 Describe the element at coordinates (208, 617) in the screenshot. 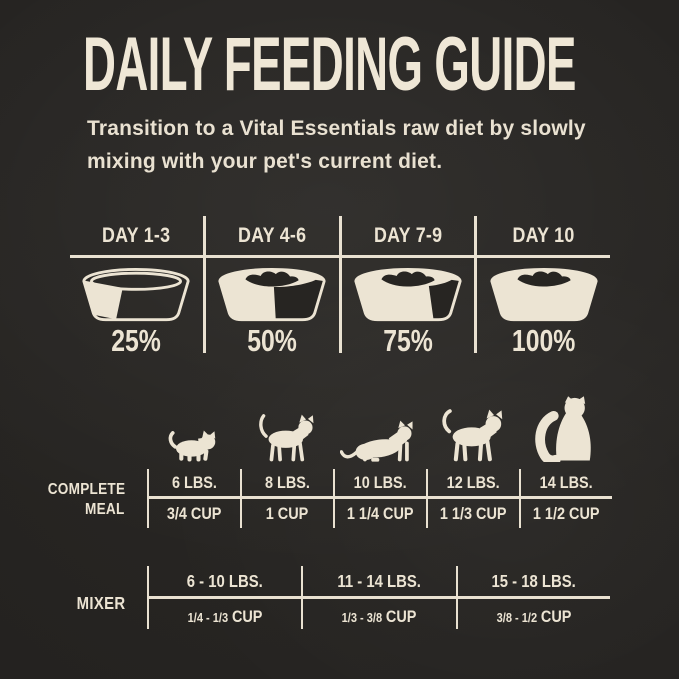

I see `cup-fraction-text: 1/4 - 1/3` at that location.